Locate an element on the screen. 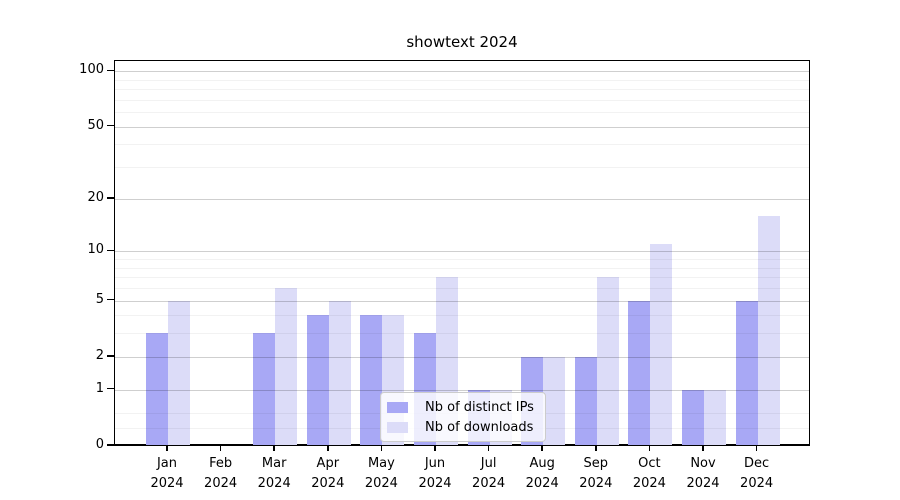  legend-label: Nb of downloads is located at coordinates (479, 427).